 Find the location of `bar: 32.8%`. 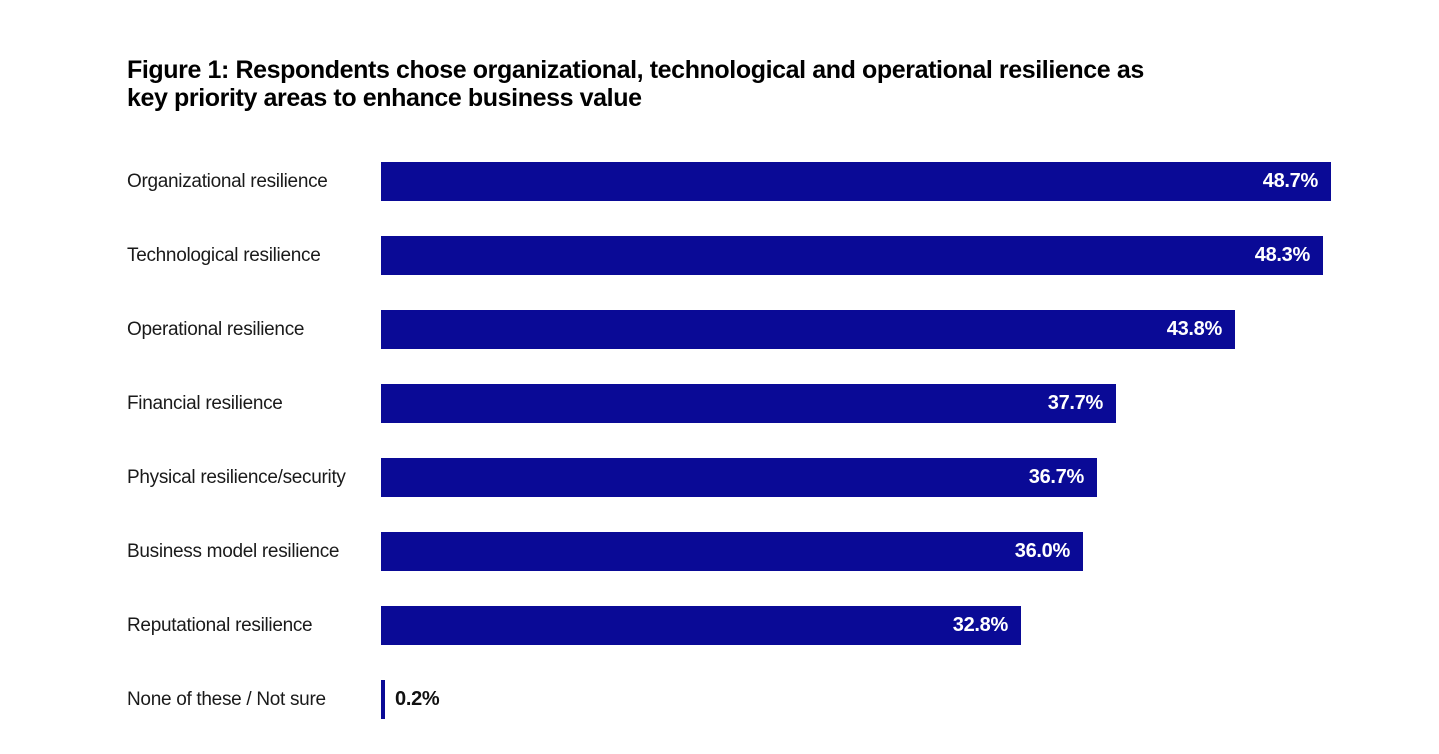

bar: 32.8% is located at coordinates (701, 625).